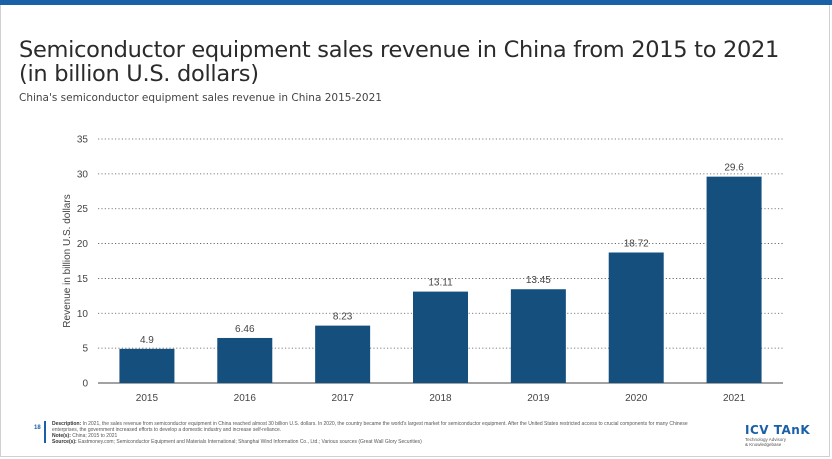  Describe the element at coordinates (67, 424) in the screenshot. I see `description-label: Description:` at that location.